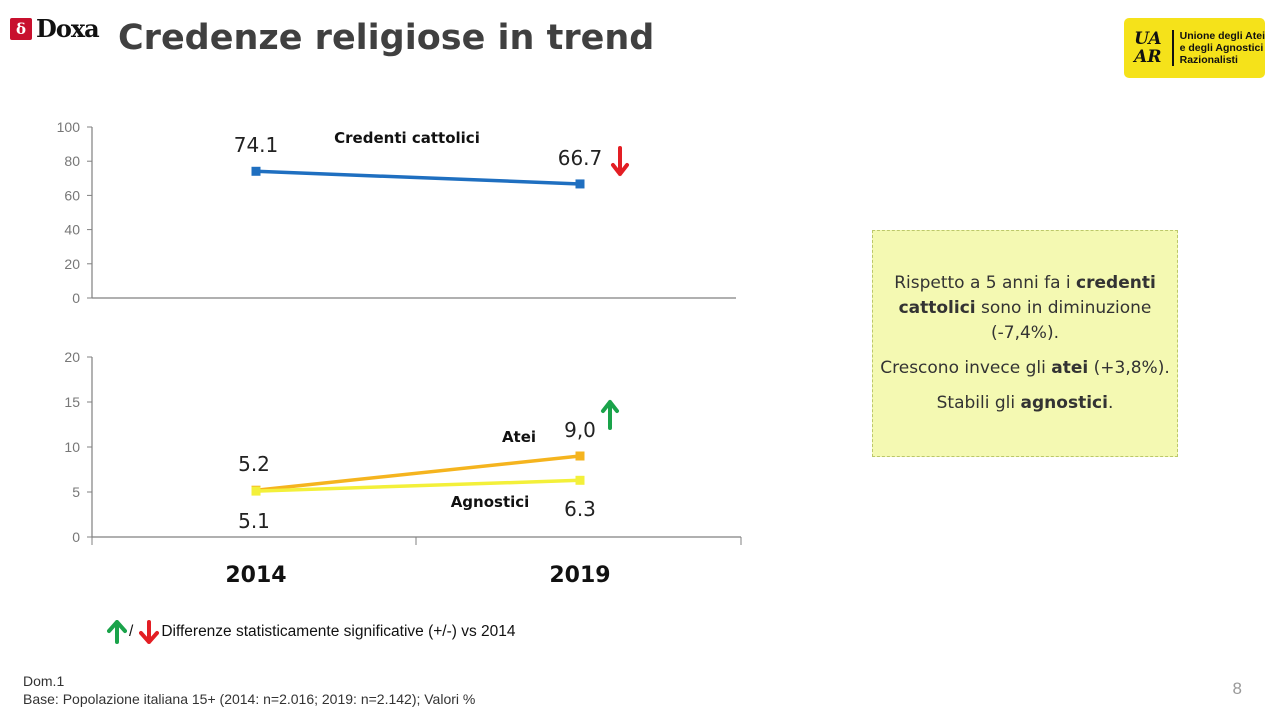 Image resolution: width=1280 pixels, height=720 pixels. Describe the element at coordinates (1148, 57) in the screenshot. I see `uaar-mark-line-2: AR` at that location.